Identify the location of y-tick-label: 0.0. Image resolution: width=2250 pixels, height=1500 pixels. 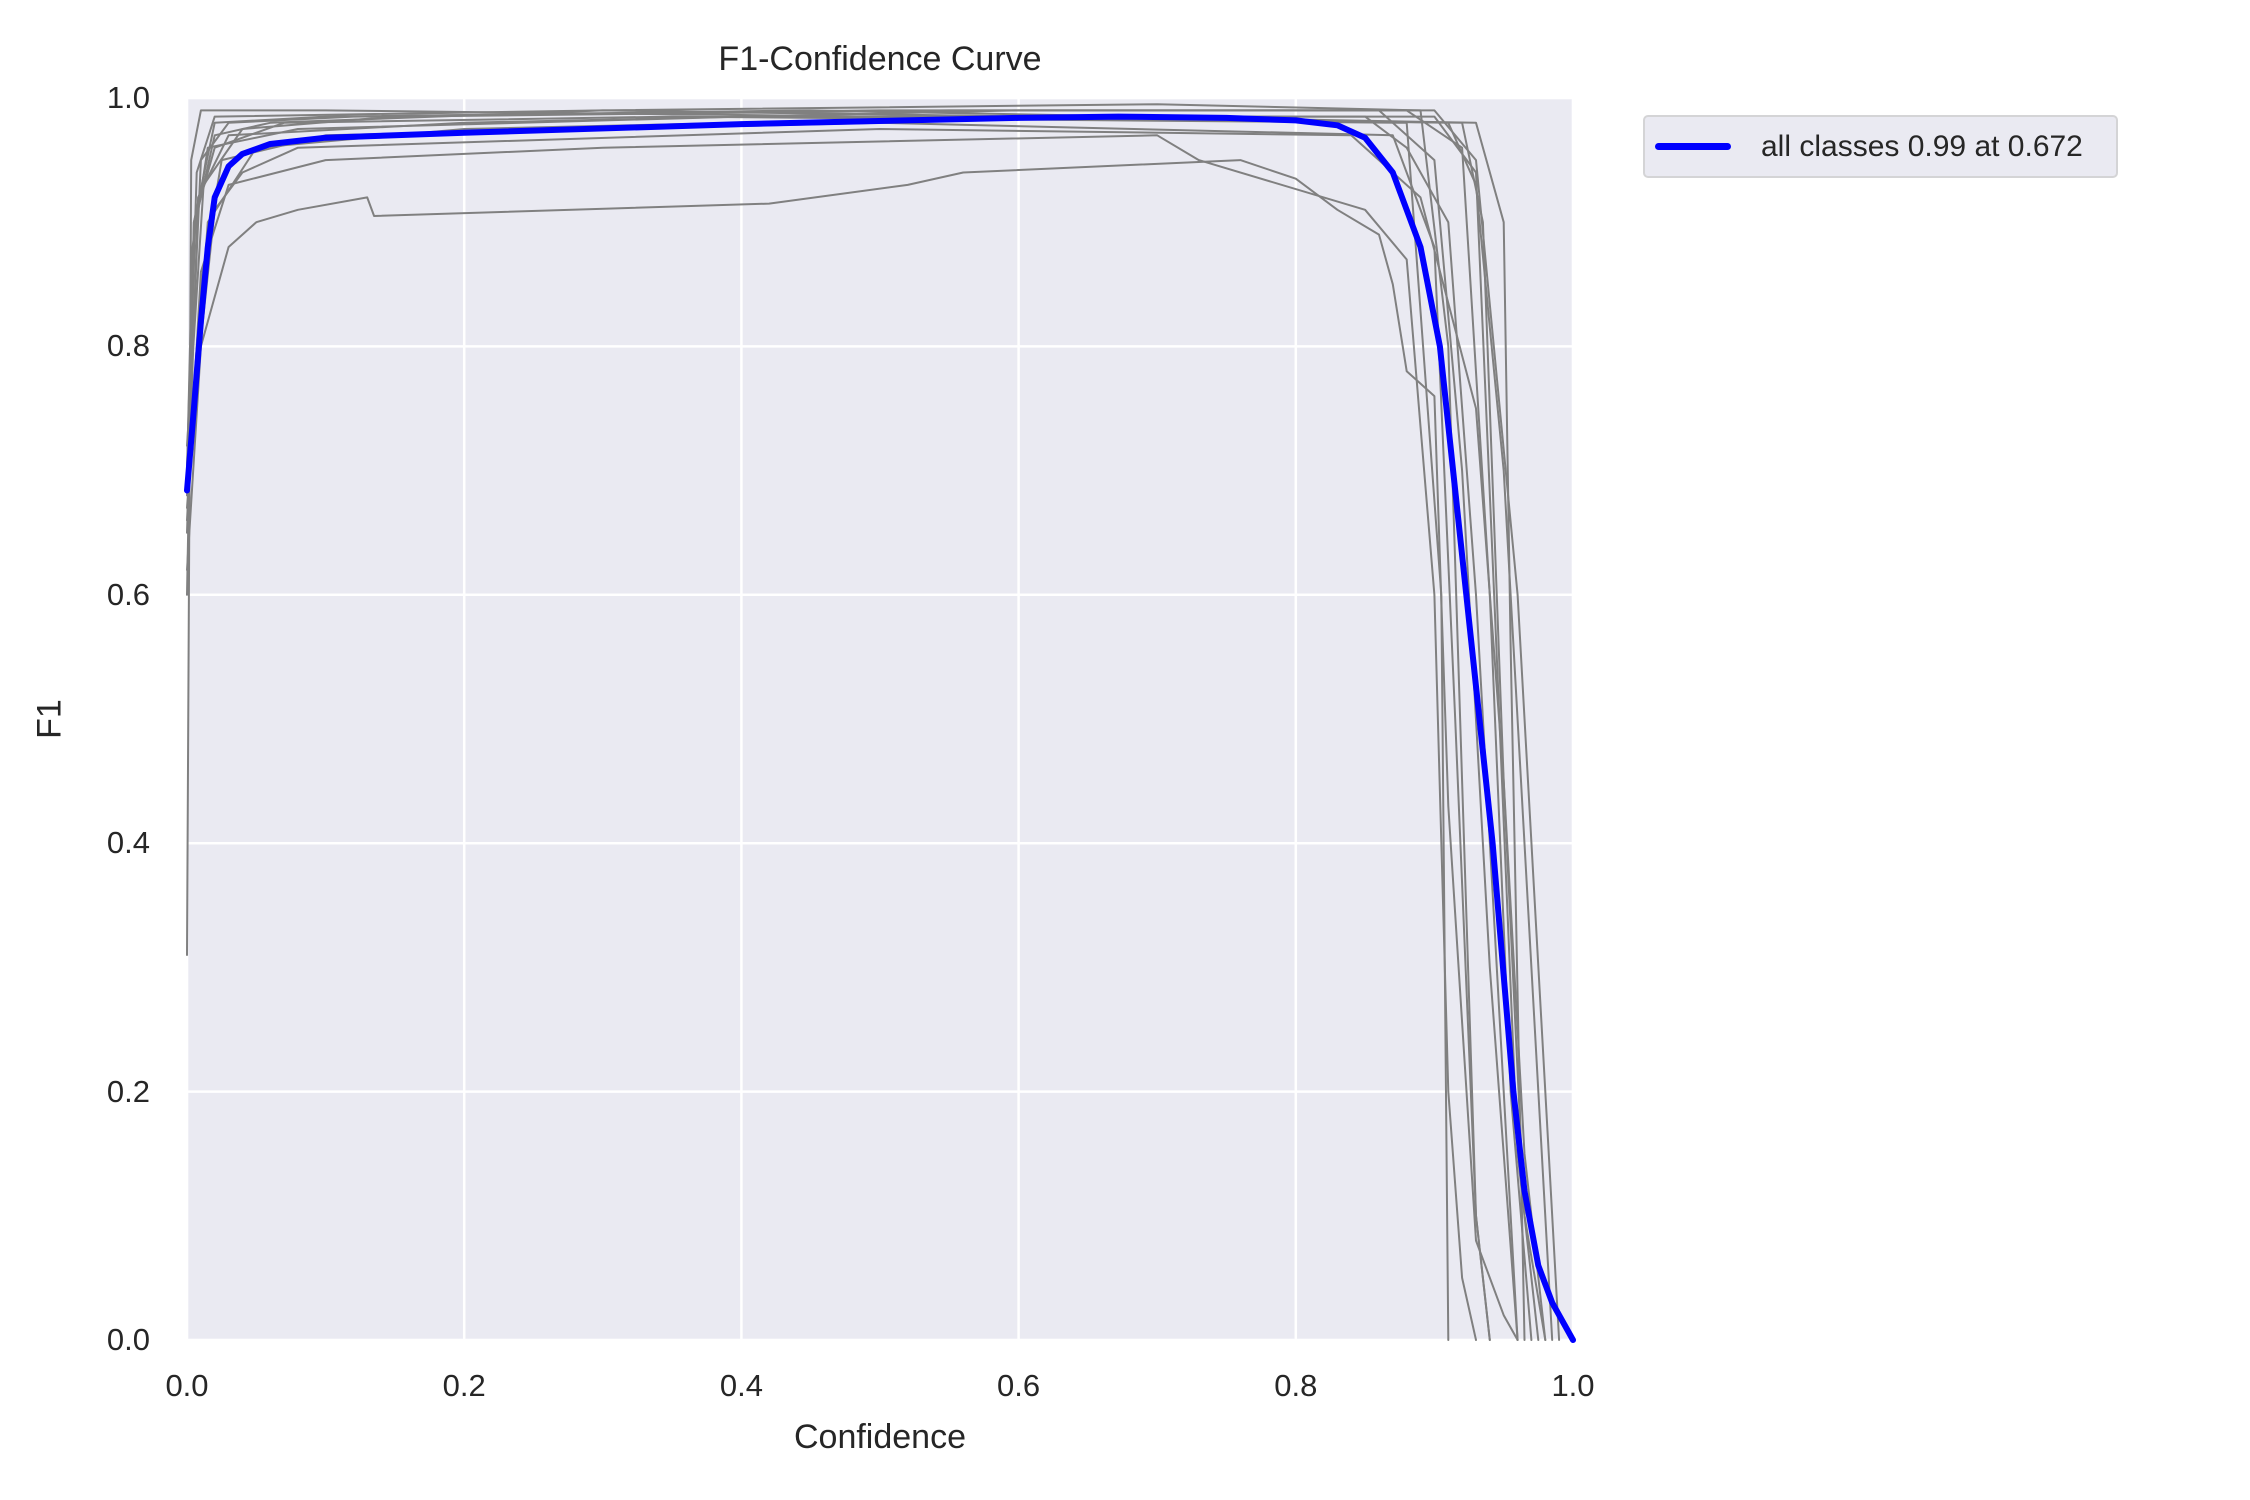
(128, 1339).